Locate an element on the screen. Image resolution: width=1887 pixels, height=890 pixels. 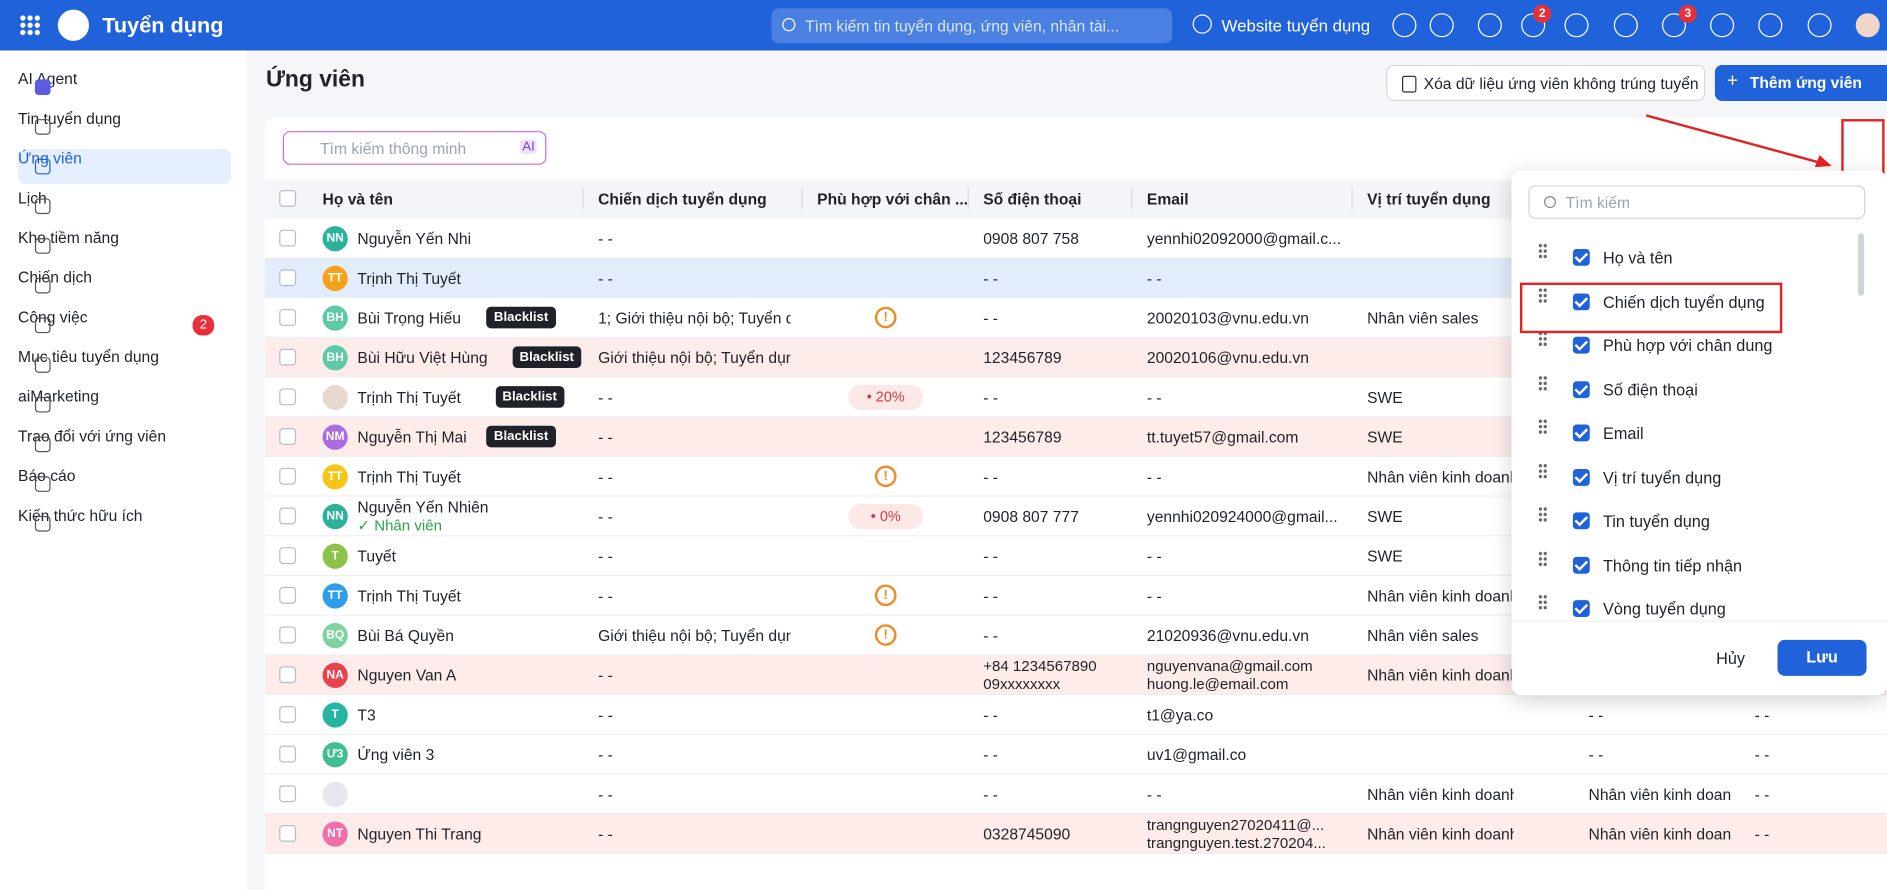
nav-item: aiMarketing is located at coordinates (124, 404).